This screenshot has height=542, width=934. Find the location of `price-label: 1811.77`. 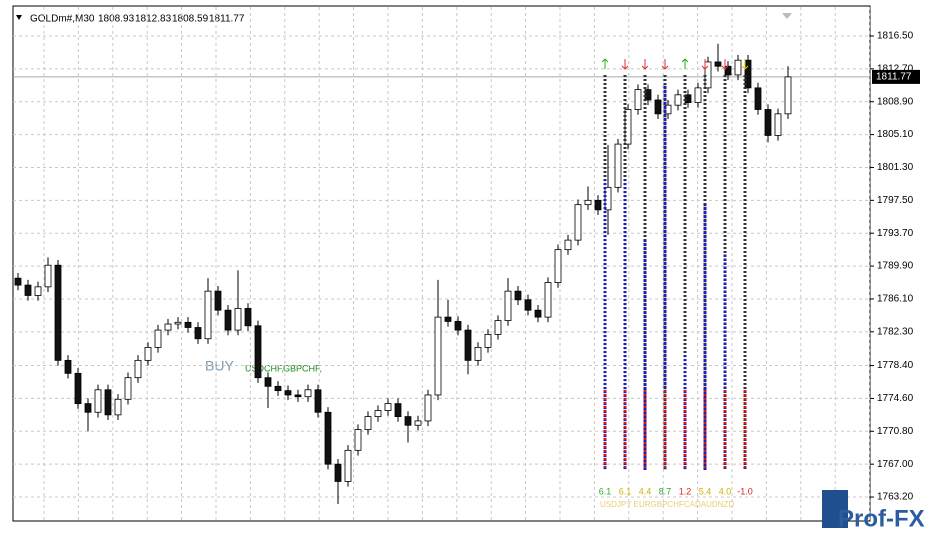

price-label: 1811.77 is located at coordinates (894, 77).